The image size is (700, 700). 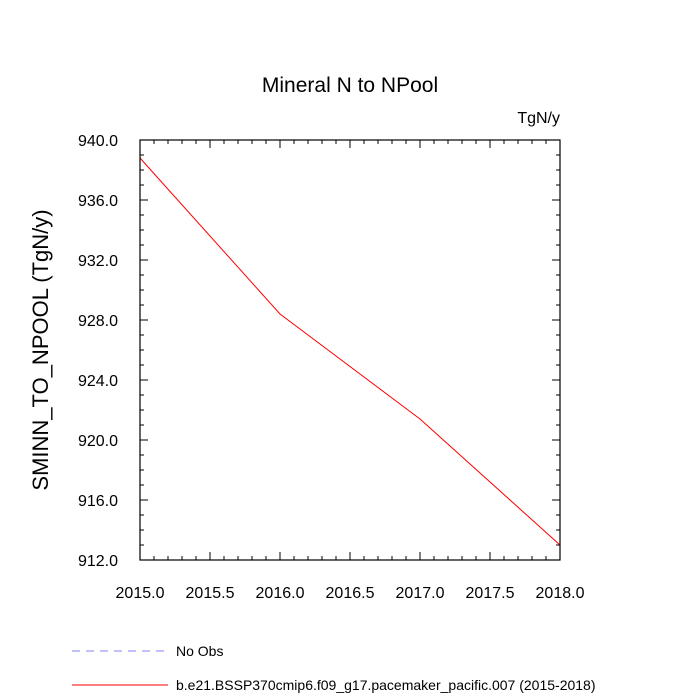 What do you see at coordinates (490, 593) in the screenshot?
I see `x-tick-label: 2017.5` at bounding box center [490, 593].